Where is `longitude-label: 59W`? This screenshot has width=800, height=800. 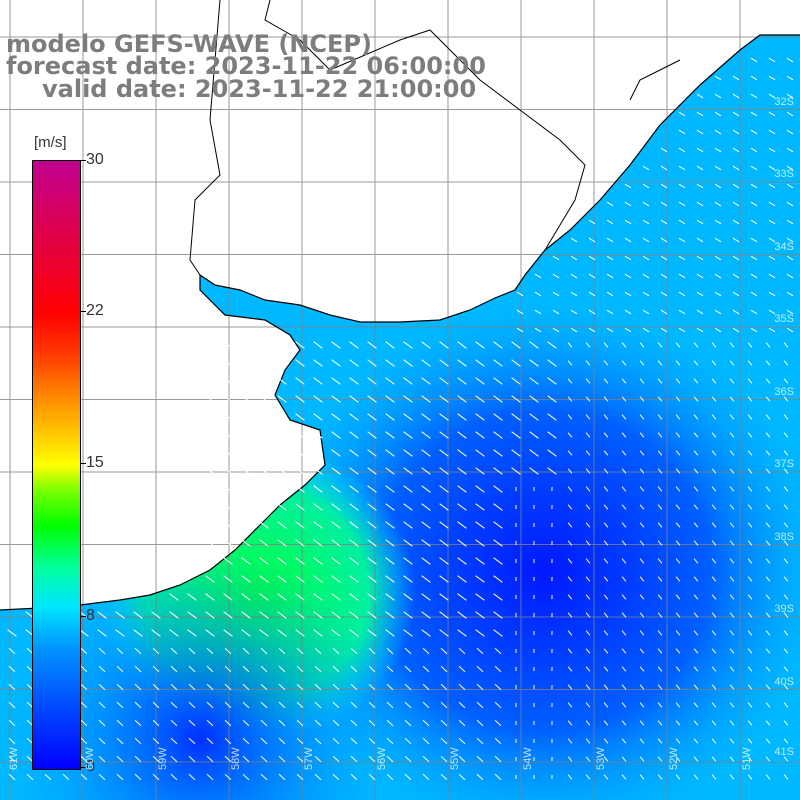 longitude-label: 59W is located at coordinates (163, 758).